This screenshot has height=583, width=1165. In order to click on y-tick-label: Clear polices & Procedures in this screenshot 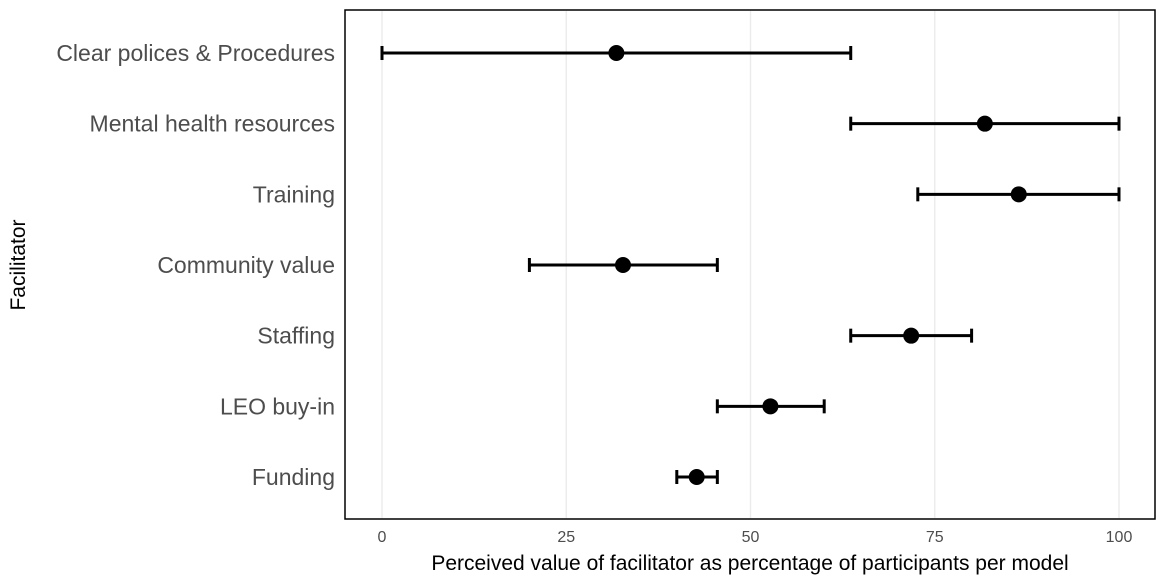, I will do `click(195, 53)`.